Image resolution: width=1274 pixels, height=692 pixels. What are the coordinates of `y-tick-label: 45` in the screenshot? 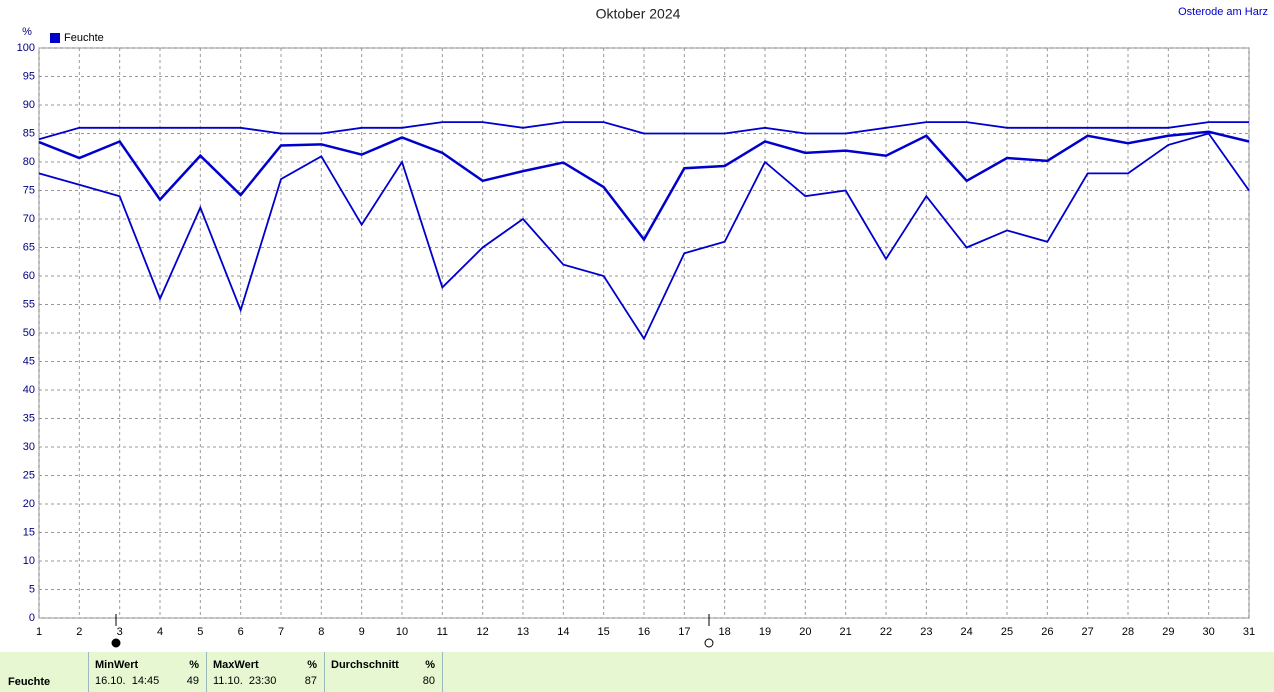 It's located at (29, 361).